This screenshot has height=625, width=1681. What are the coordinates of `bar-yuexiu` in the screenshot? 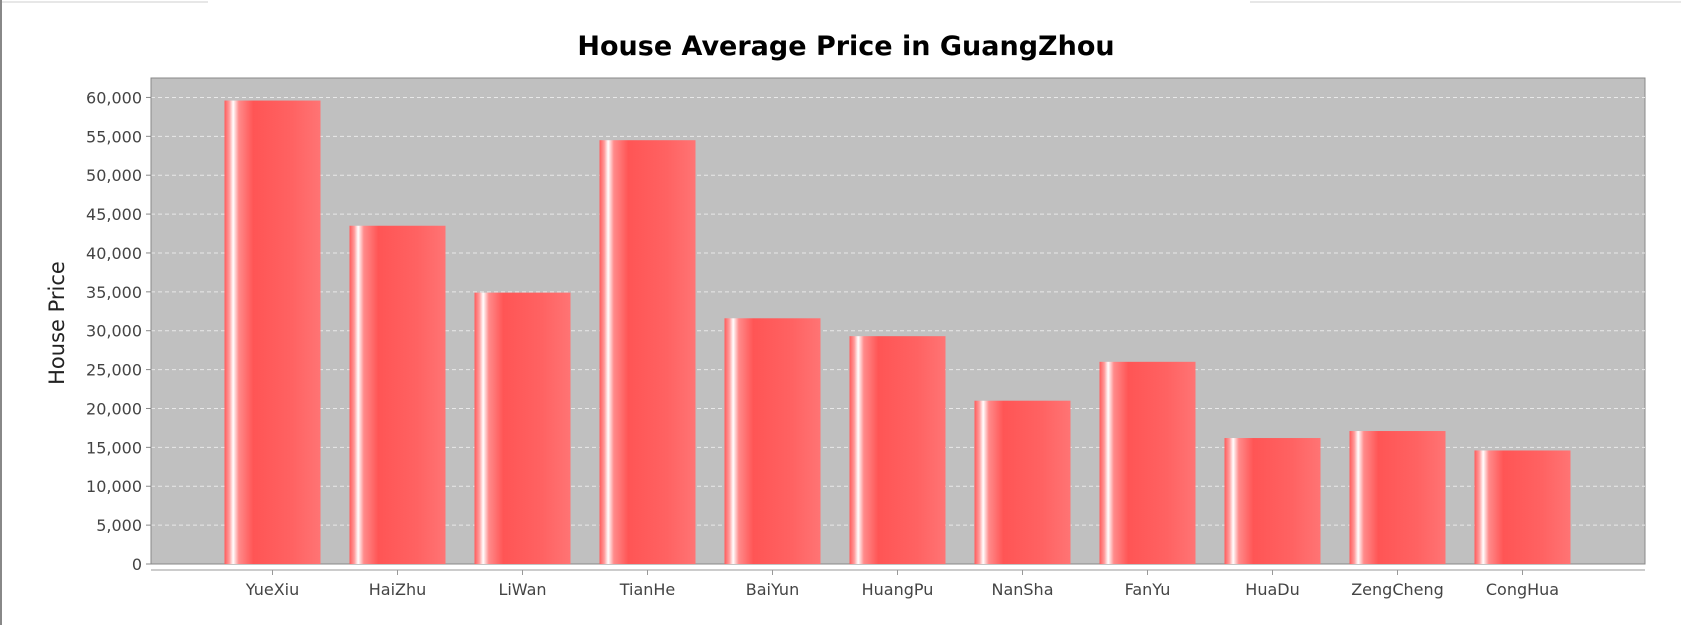 It's located at (272, 332).